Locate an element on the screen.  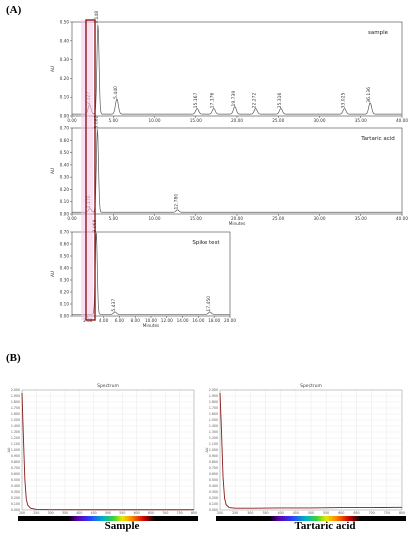
y-tick-label: 0.700 is located at coordinates (15, 468).